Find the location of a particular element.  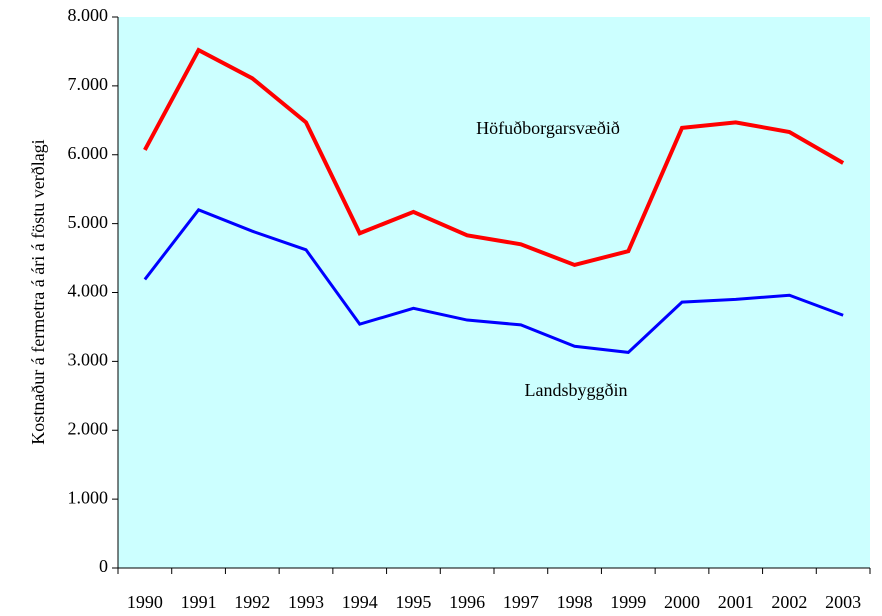

x-tick-label: 1992 is located at coordinates (252, 602).